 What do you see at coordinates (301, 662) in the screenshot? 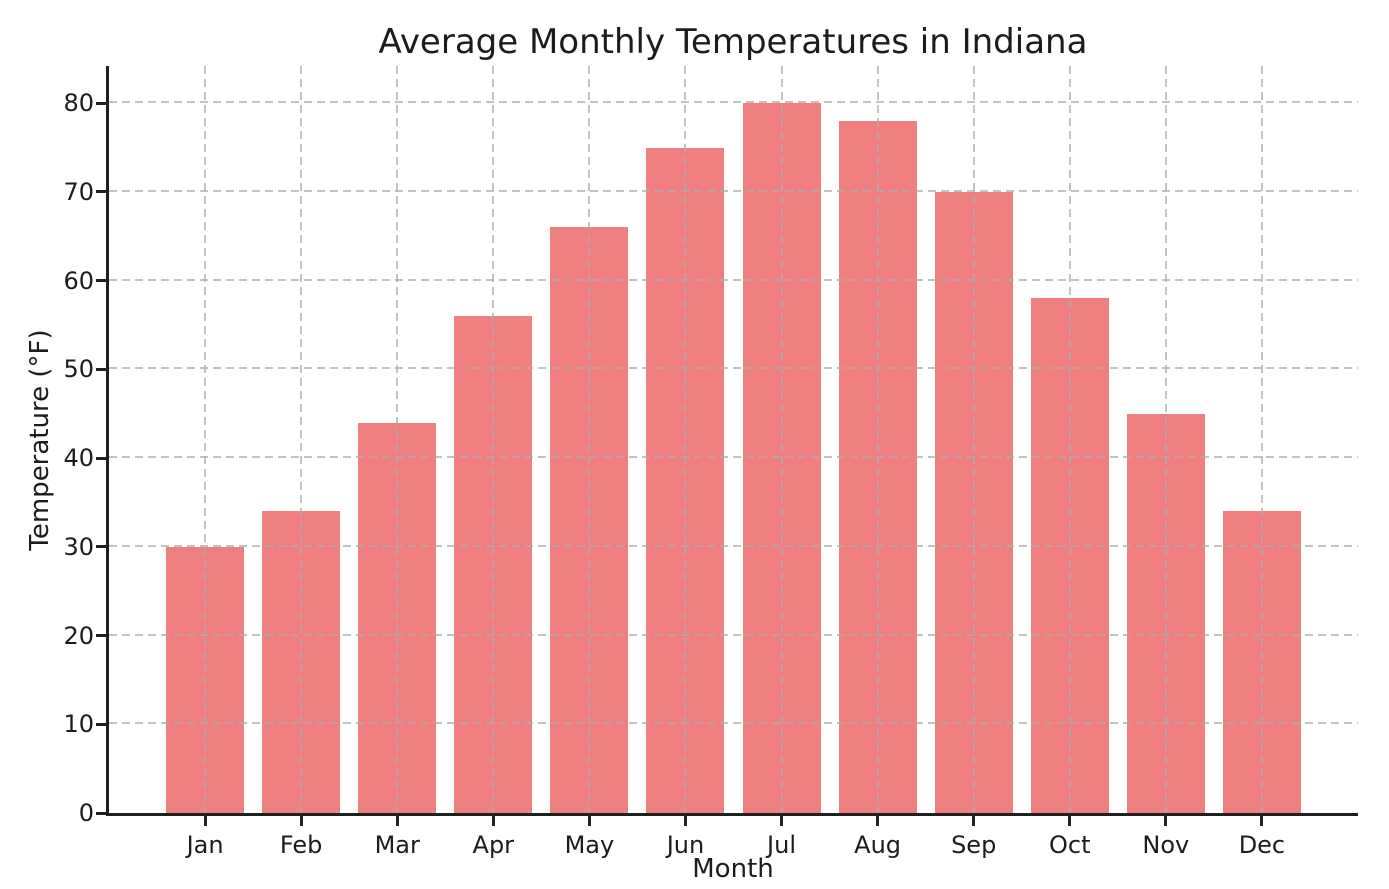
I see `bar-feb` at bounding box center [301, 662].